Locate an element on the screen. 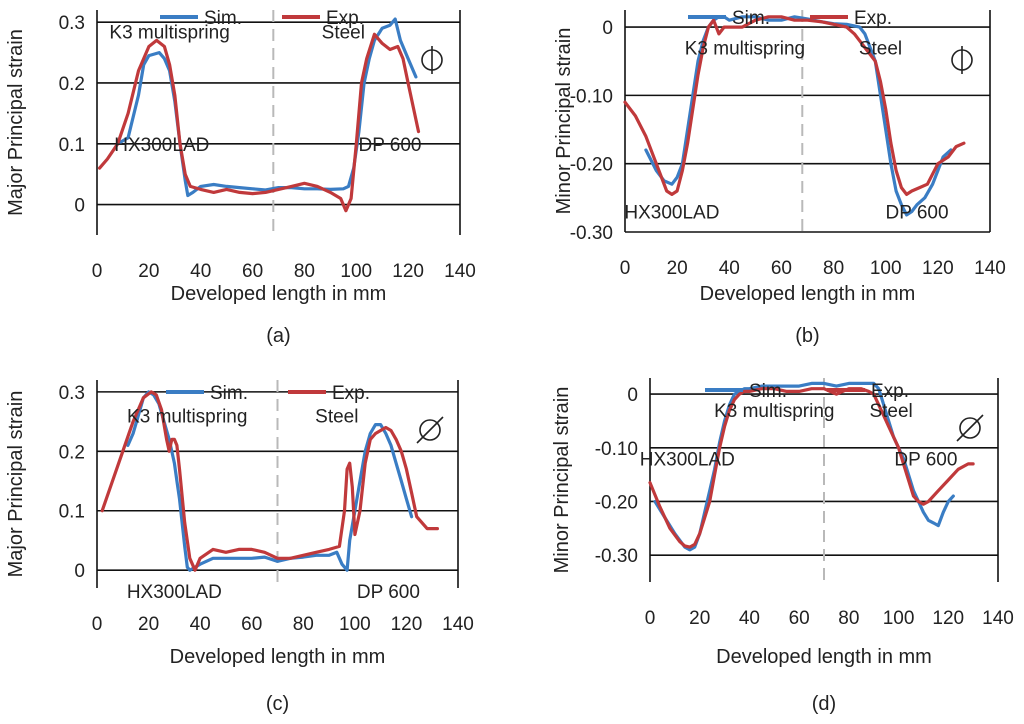 This screenshot has height=724, width=1024. series-line-sim is located at coordinates (267, 107).